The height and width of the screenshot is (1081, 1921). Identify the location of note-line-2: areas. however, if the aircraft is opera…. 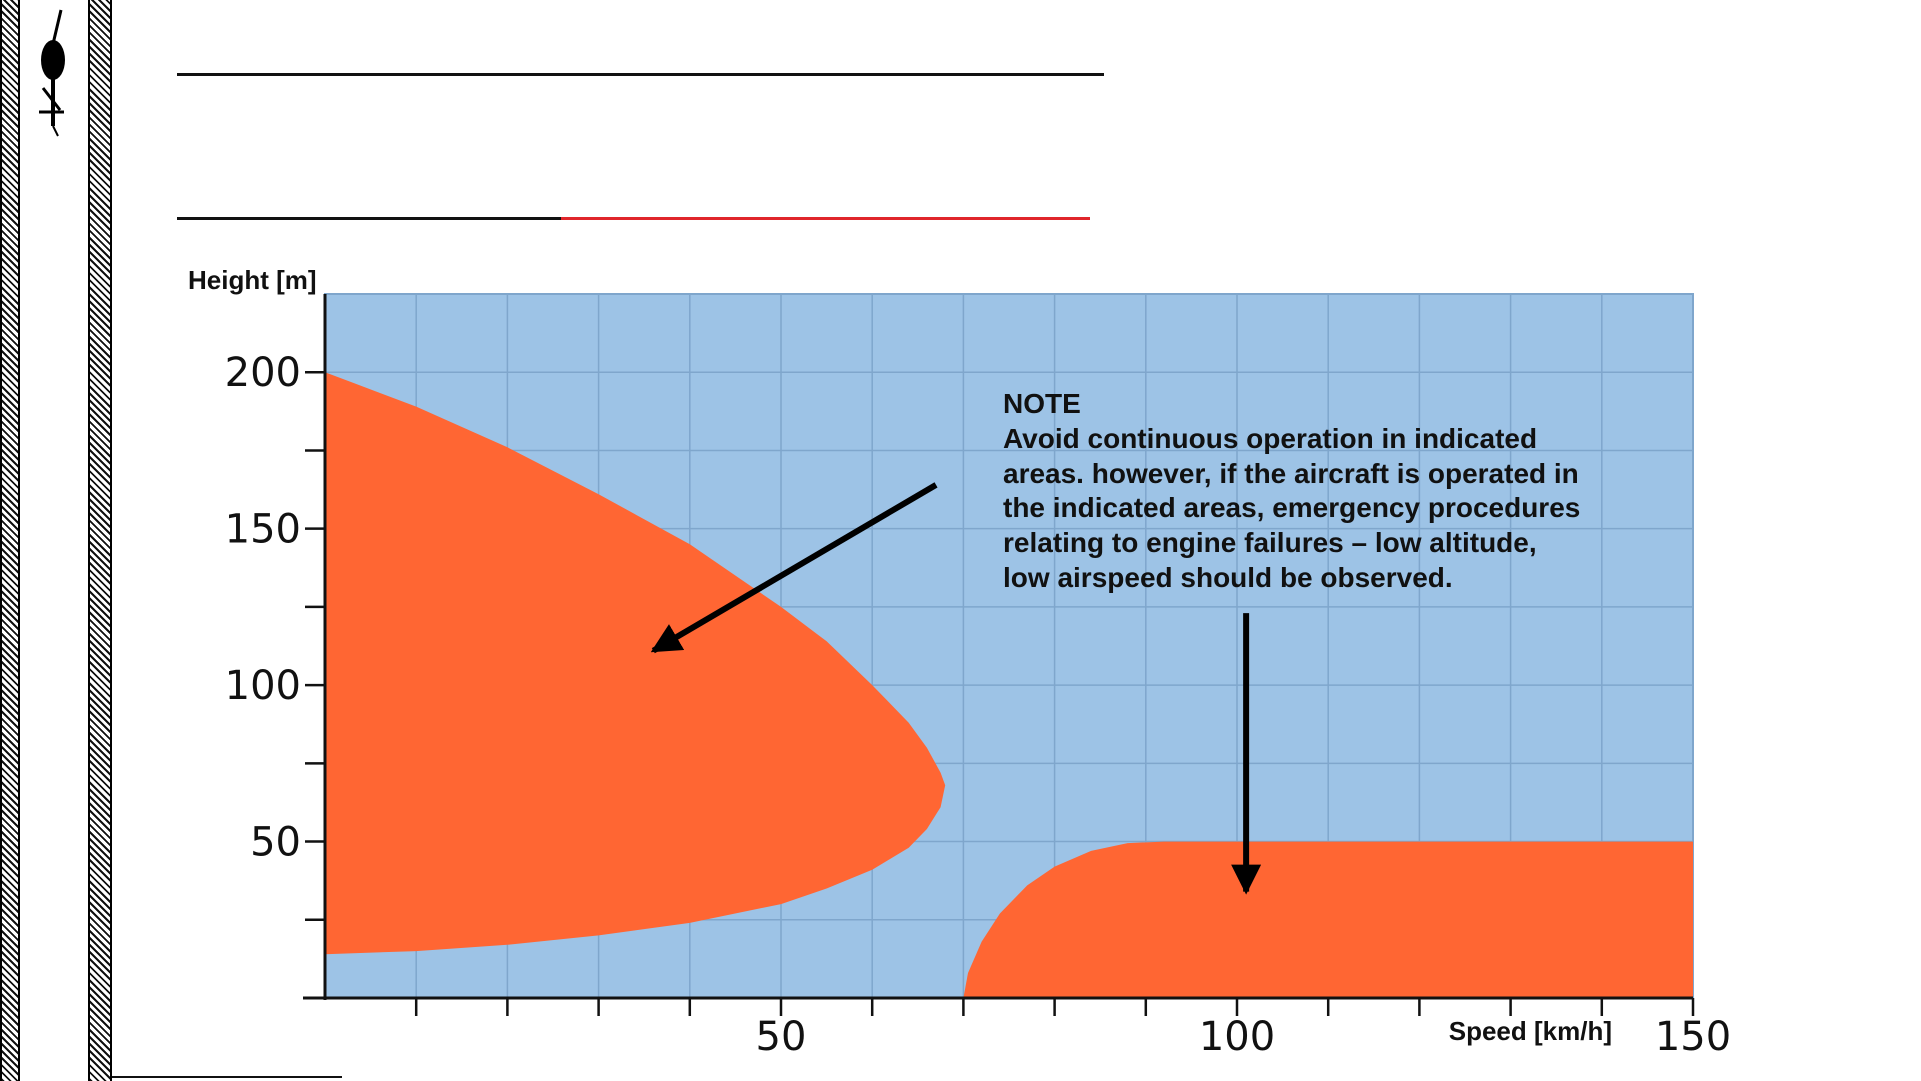
(1291, 473).